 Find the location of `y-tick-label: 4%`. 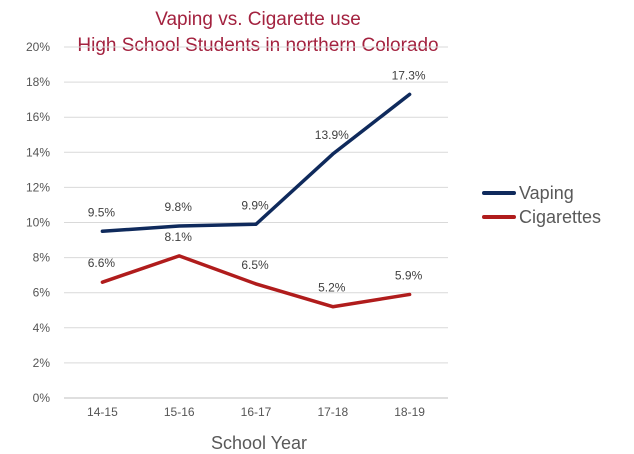

y-tick-label: 4% is located at coordinates (42, 328).